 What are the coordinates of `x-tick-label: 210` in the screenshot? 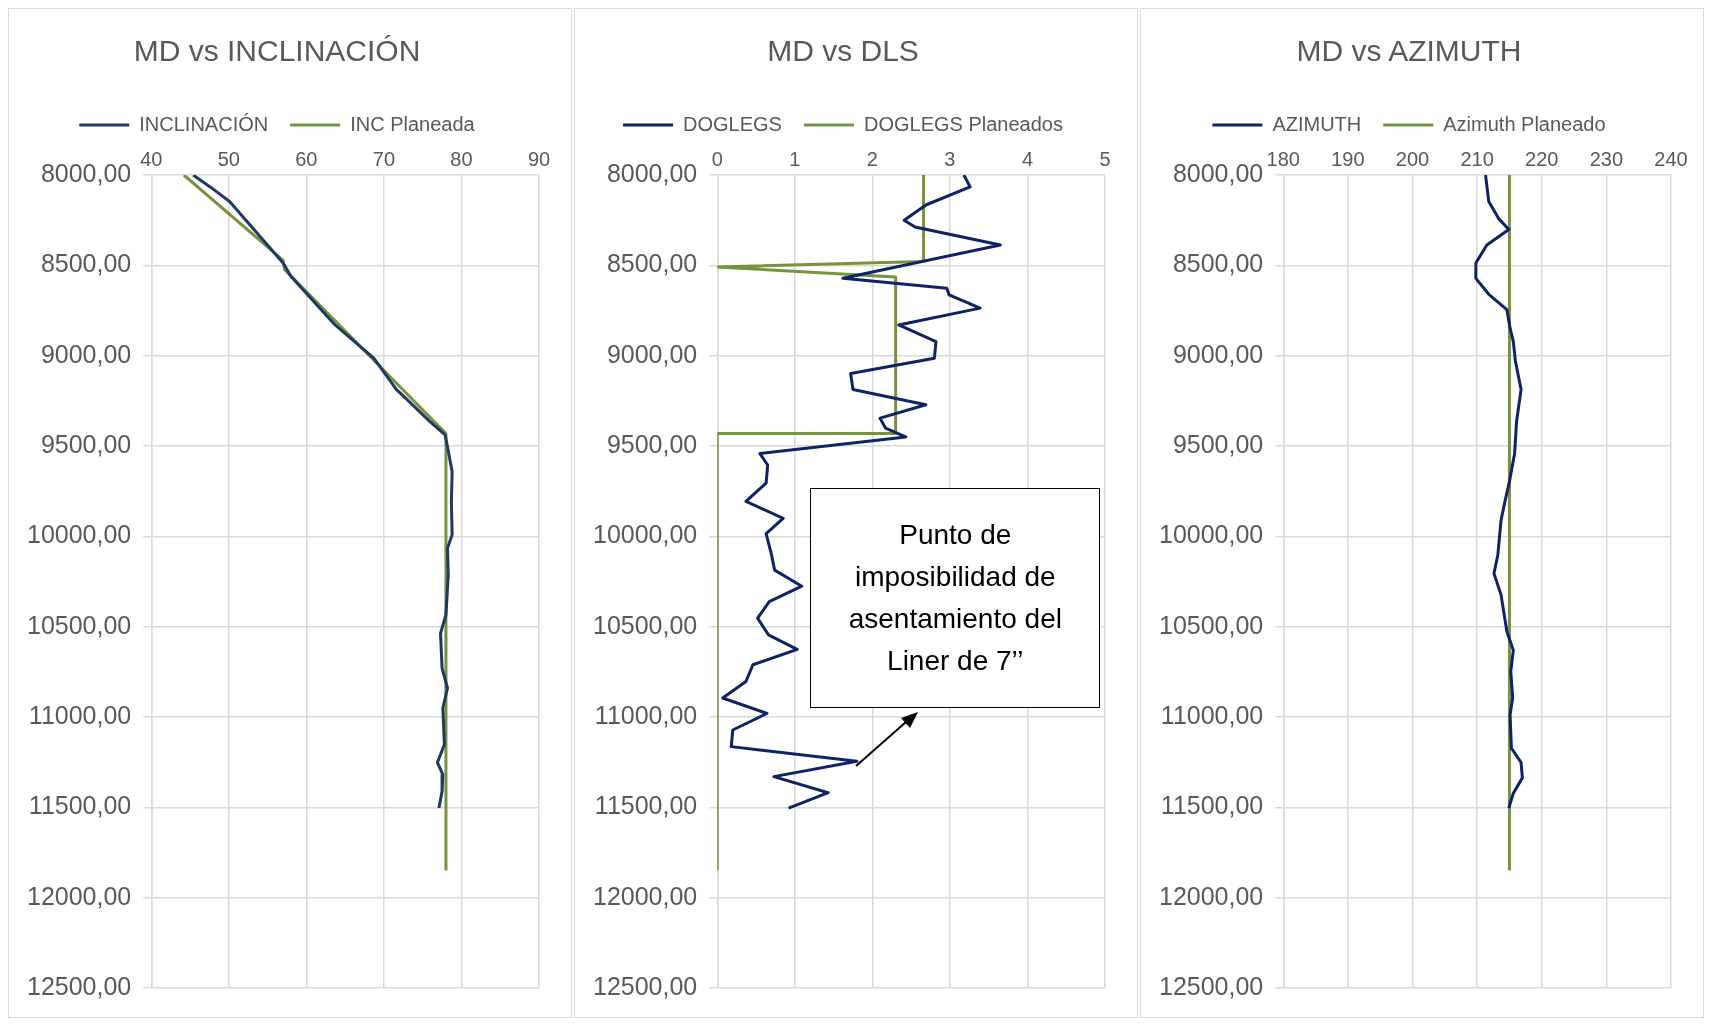 It's located at (1477, 158).